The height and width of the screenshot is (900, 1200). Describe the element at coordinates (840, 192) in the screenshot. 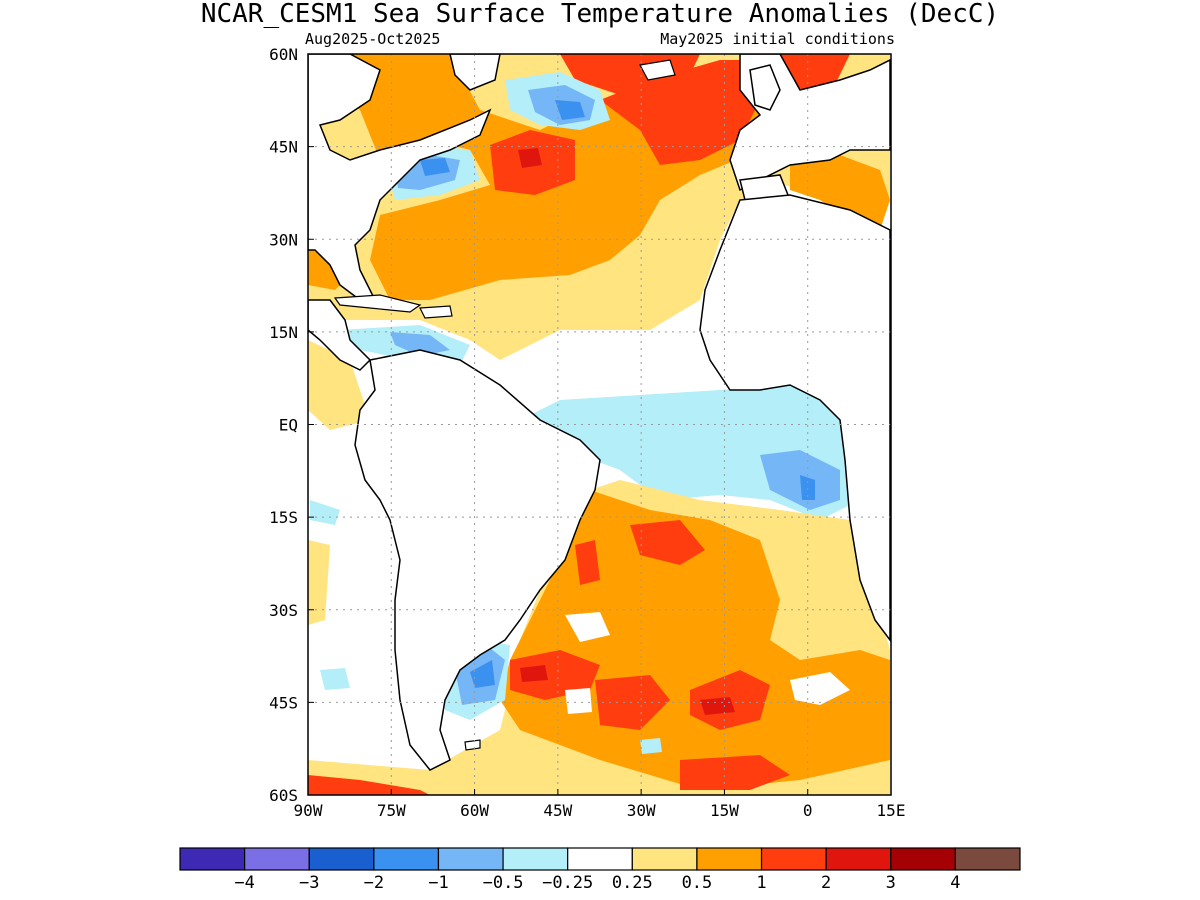

I see `anomaly-region-mediterranean` at that location.